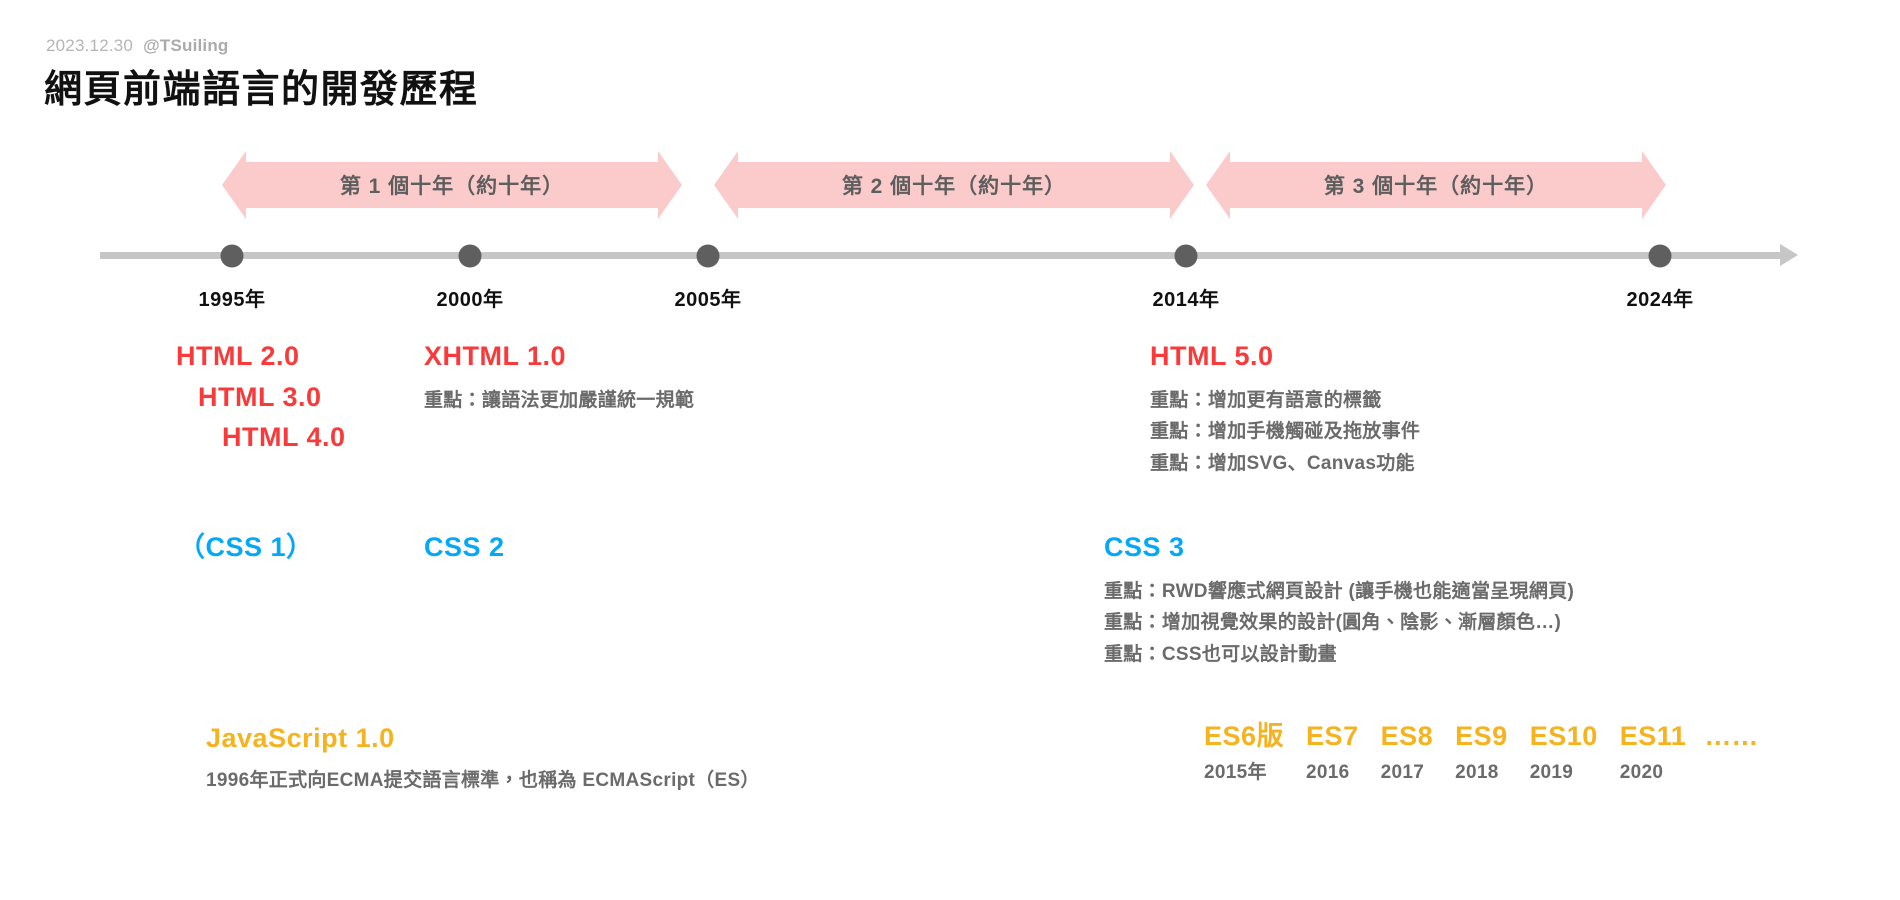 The image size is (1900, 900). Describe the element at coordinates (1641, 773) in the screenshot. I see `ecmascript-year: 2020` at that location.